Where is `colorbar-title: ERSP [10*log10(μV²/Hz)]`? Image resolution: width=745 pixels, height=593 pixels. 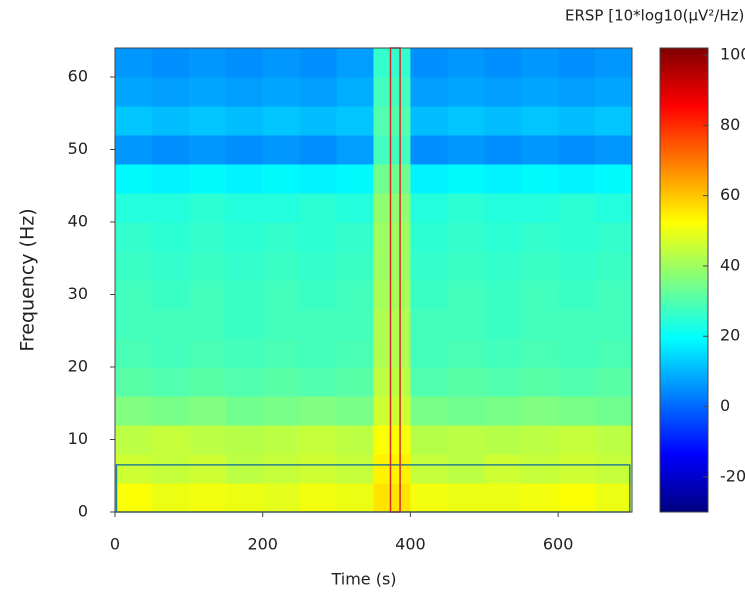 colorbar-title: ERSP [10*log10(μV²/Hz)] is located at coordinates (655, 16).